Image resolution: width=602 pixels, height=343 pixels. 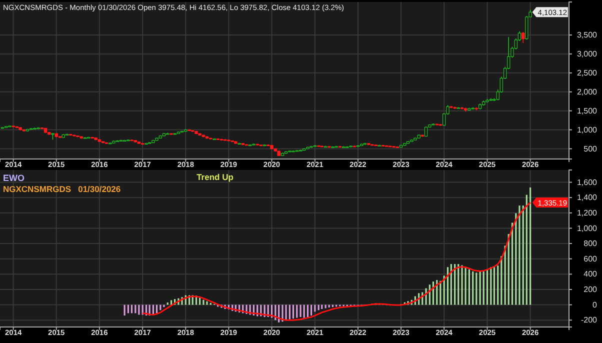 What do you see at coordinates (591, 289) in the screenshot?
I see `y-tick-label: 200` at bounding box center [591, 289].